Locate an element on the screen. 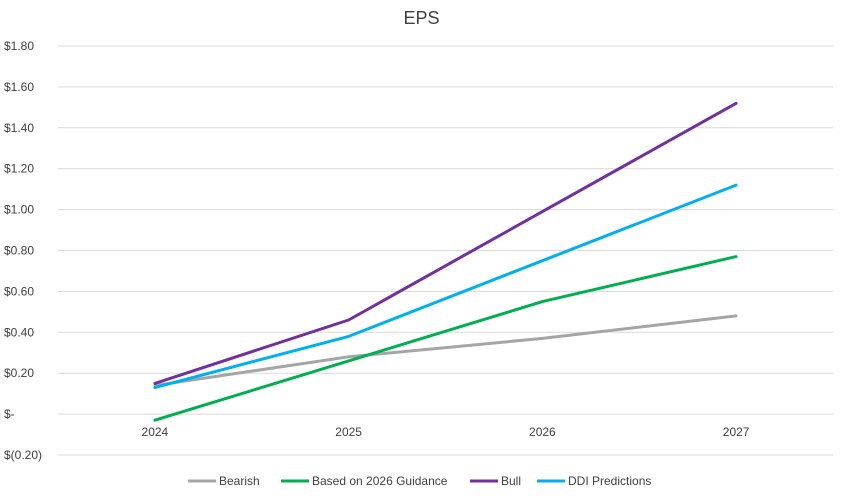 Image resolution: width=843 pixels, height=501 pixels. x-tick-label: 2024 is located at coordinates (155, 432).